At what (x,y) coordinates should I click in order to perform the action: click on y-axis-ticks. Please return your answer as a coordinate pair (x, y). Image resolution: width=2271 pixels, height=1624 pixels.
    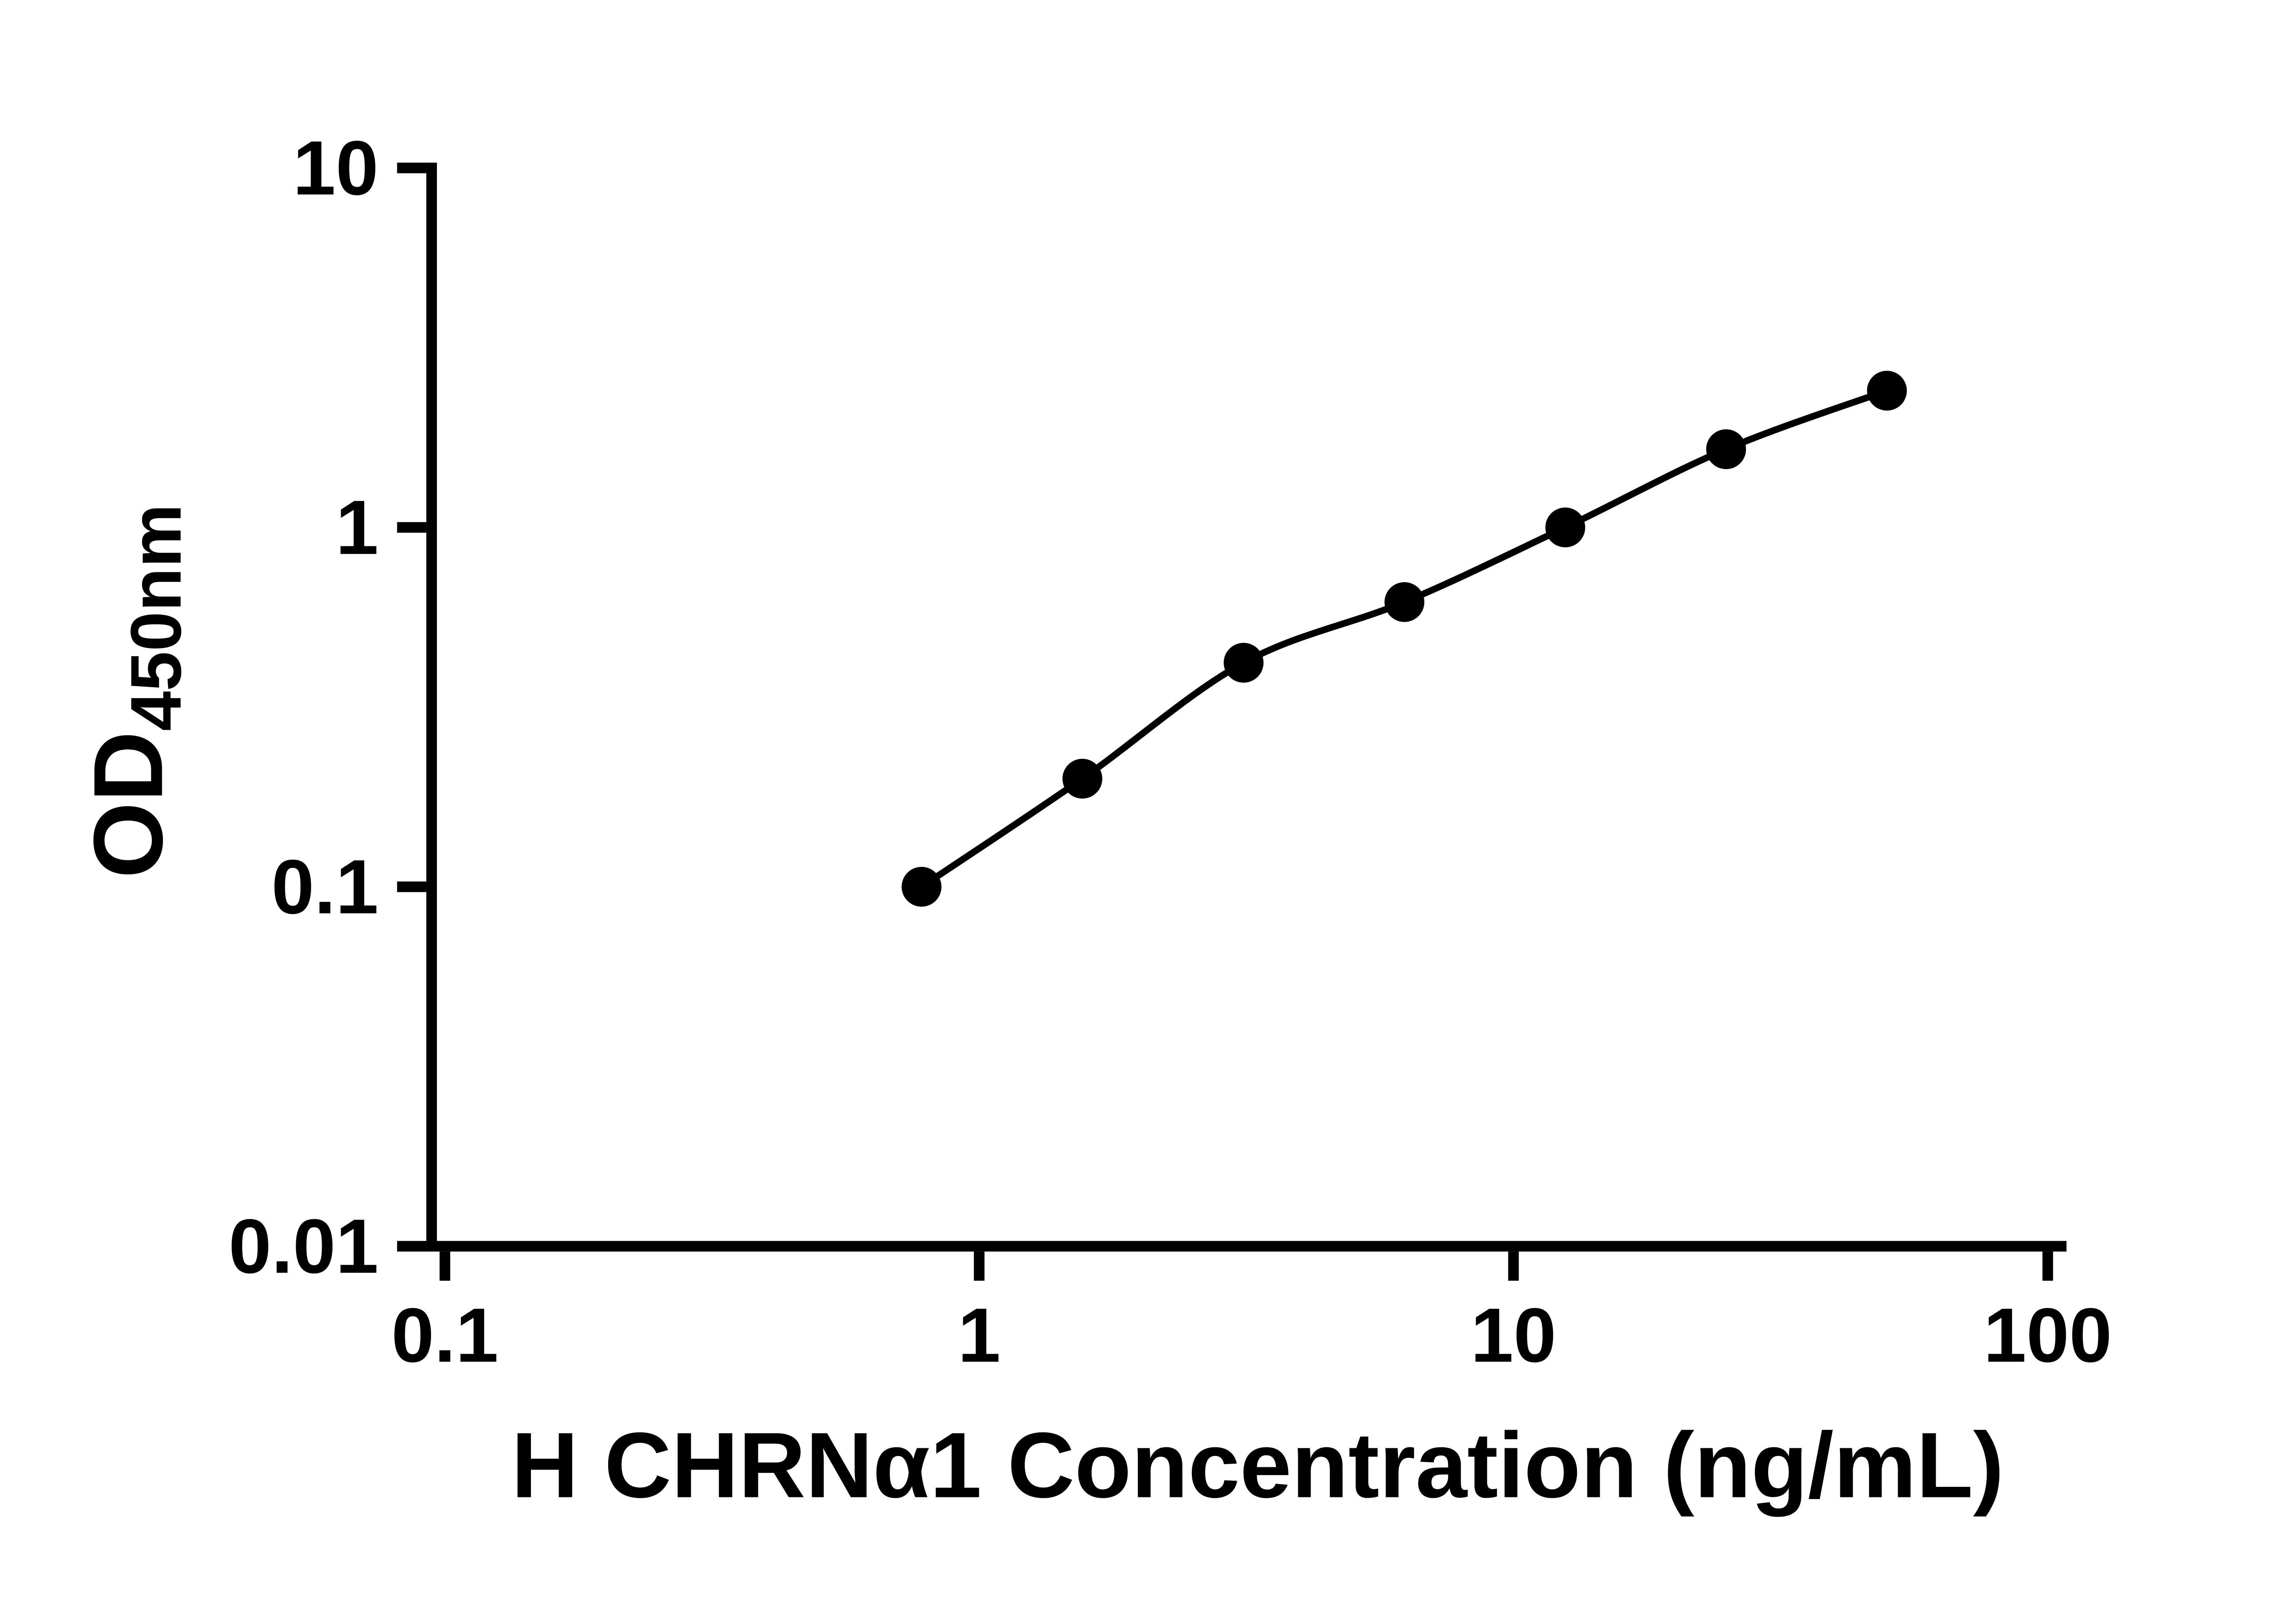
    Looking at the image, I should click on (411, 707).